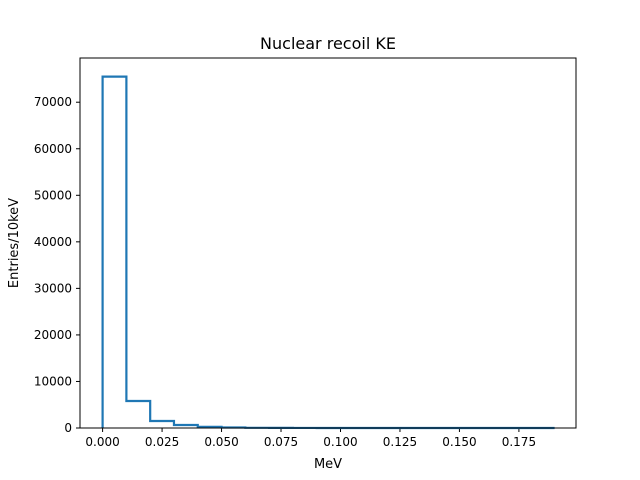  What do you see at coordinates (162, 442) in the screenshot?
I see `x-tick-label: 0.025` at bounding box center [162, 442].